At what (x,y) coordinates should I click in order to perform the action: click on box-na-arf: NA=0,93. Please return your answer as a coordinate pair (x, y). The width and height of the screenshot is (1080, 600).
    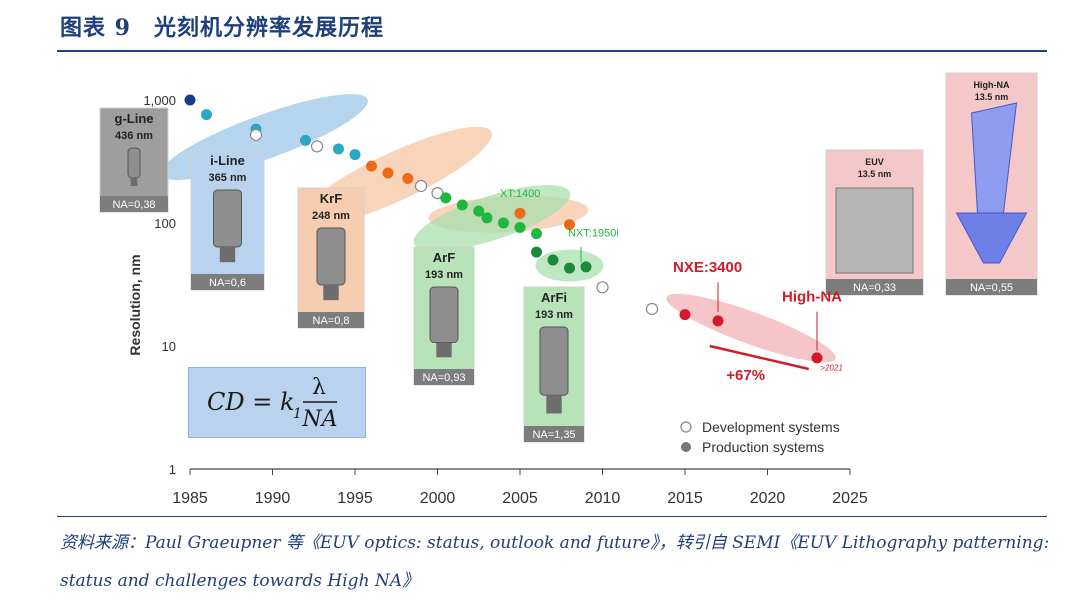
    Looking at the image, I should click on (443, 378).